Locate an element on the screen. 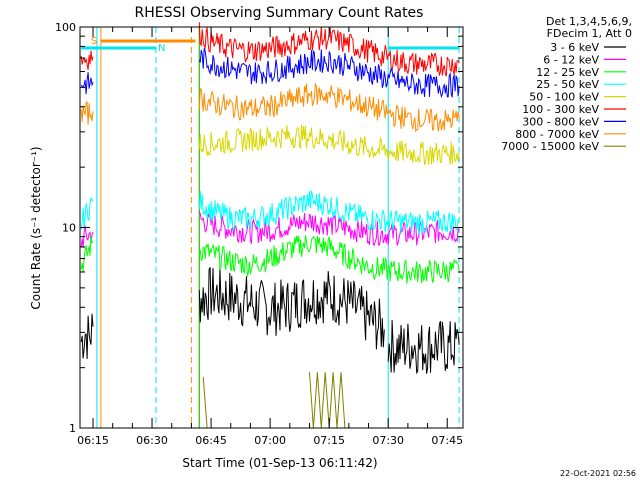 The width and height of the screenshot is (640, 480). legend-label-0: 3 - 6 keV is located at coordinates (574, 47).